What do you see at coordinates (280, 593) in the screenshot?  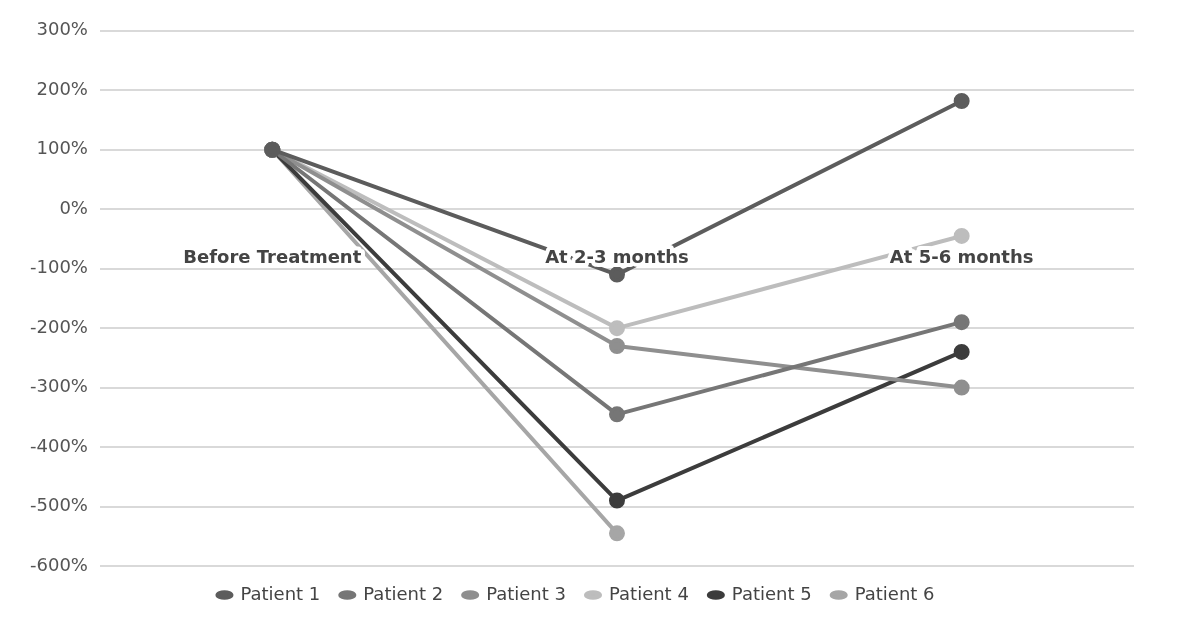 I see `legend-label: Patient 1` at bounding box center [280, 593].